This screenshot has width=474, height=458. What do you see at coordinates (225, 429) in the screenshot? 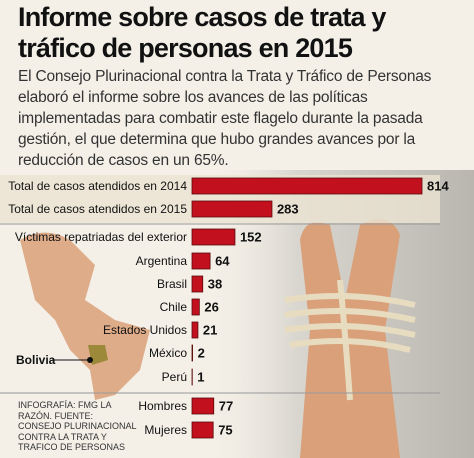
I see `value-label: 75` at bounding box center [225, 429].